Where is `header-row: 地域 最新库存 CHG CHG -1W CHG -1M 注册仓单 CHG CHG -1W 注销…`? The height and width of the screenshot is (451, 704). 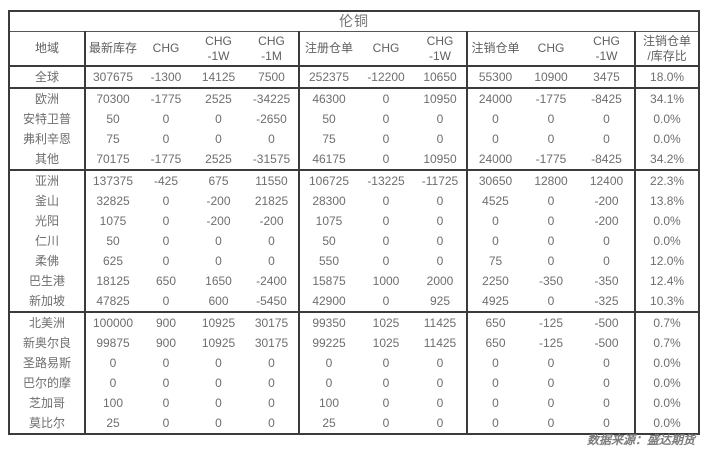 header-row: 地域 最新库存 CHG CHG -1W CHG -1M 注册仓单 CHG CHG -1W 注销… is located at coordinates (354, 49).